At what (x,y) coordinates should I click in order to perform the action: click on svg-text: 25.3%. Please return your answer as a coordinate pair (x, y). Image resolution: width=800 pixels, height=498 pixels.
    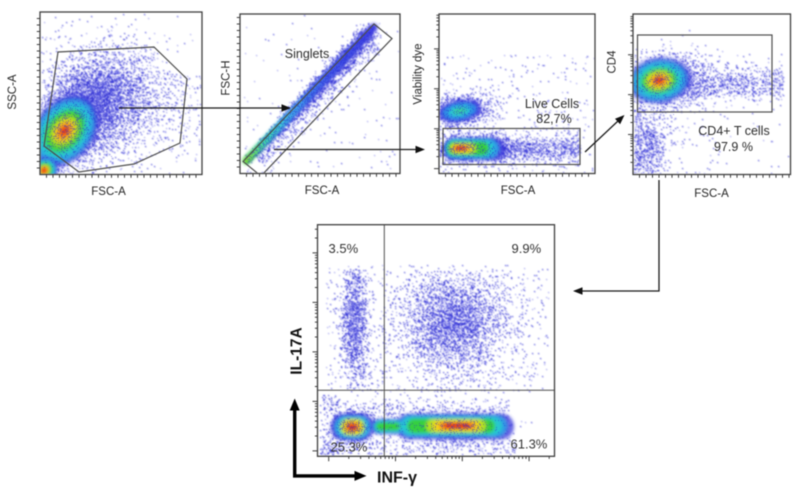
    Looking at the image, I should click on (349, 447).